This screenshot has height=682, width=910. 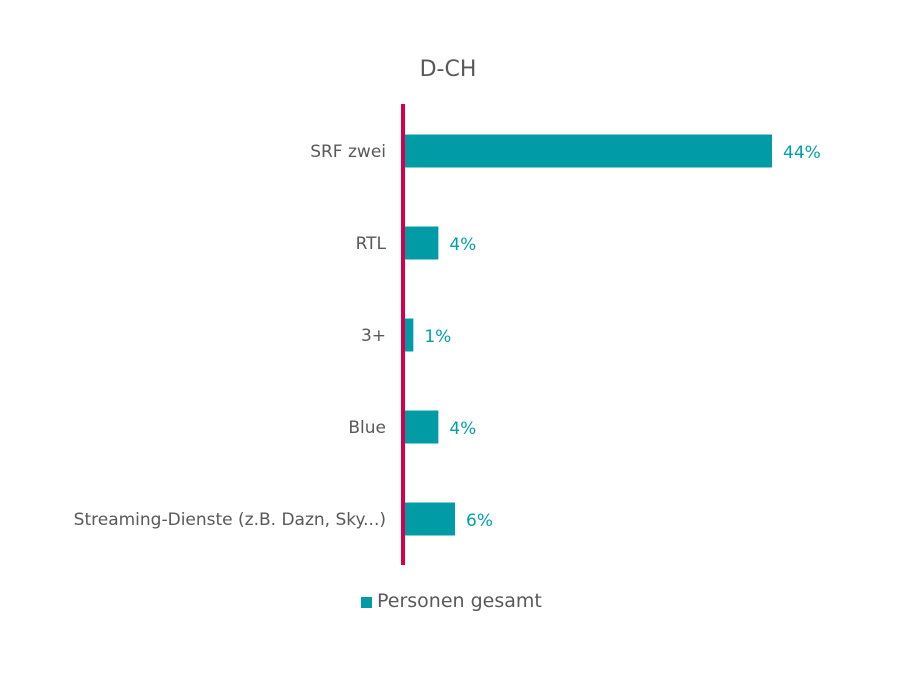 I want to click on chart-title: D-CH, so click(x=448, y=69).